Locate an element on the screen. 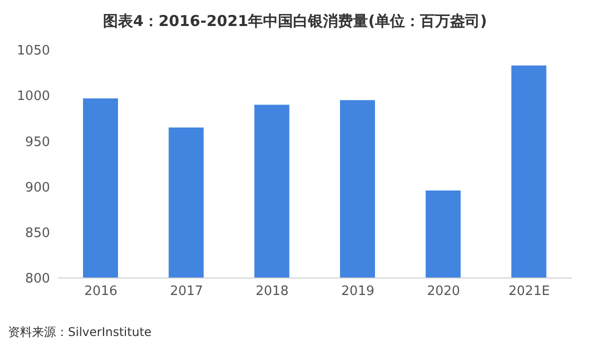  x-tick-label: 2021E is located at coordinates (529, 292).